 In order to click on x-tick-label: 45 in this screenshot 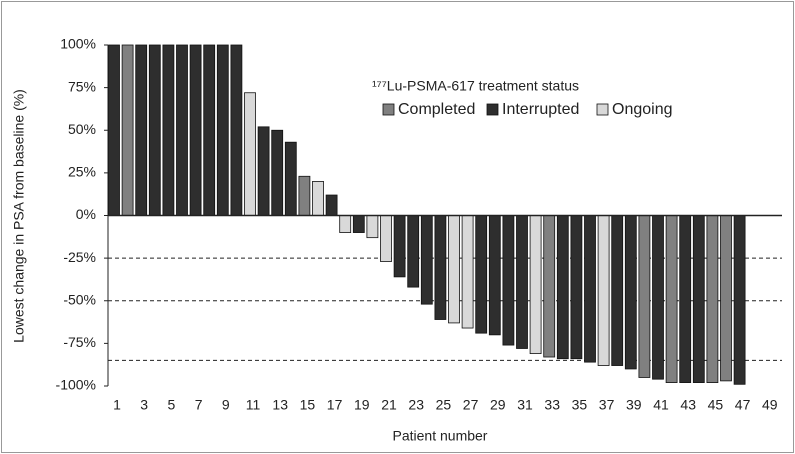, I will do `click(716, 405)`.